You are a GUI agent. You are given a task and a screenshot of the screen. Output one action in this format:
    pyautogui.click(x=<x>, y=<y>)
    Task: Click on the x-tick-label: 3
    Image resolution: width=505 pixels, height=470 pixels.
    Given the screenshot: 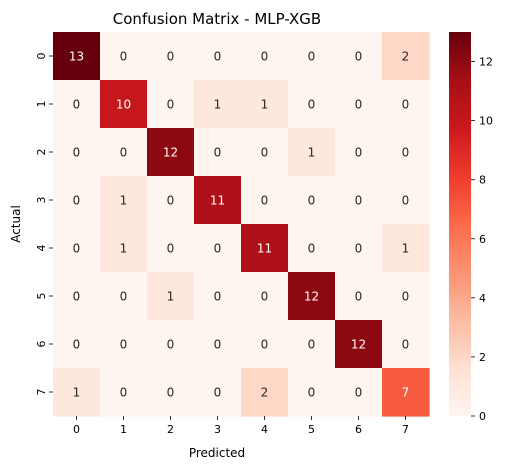 What is the action you would take?
    pyautogui.click(x=217, y=429)
    